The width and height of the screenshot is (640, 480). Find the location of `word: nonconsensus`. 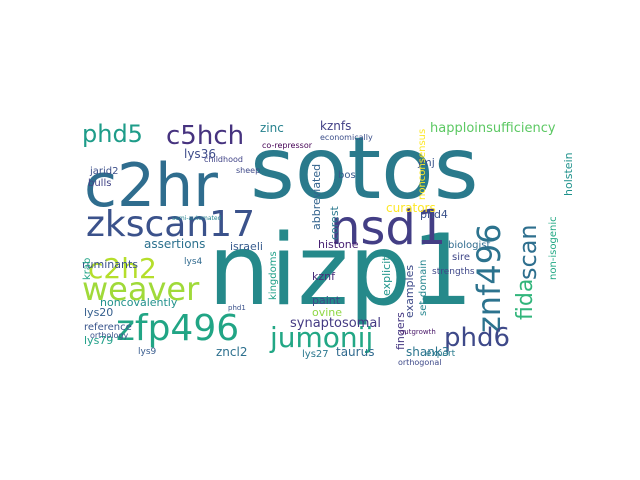

word: nonconsensus is located at coordinates (422, 164).